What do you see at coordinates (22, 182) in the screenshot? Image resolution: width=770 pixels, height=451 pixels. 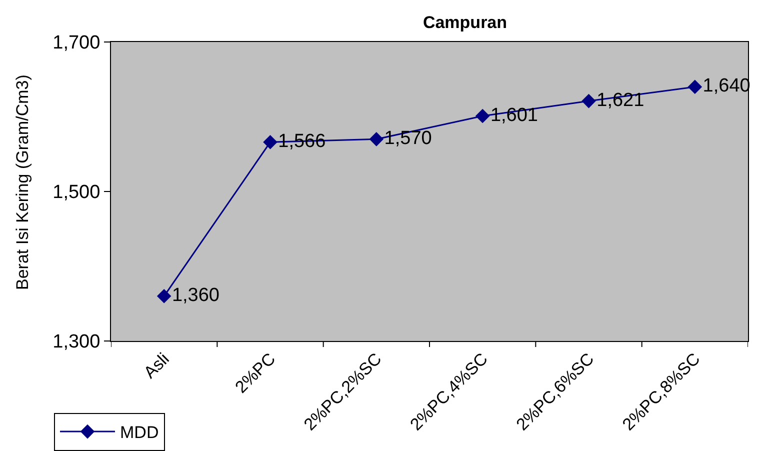 I see `y-axis-title: Berat Isi Kering (Gram/Cm3)` at bounding box center [22, 182].